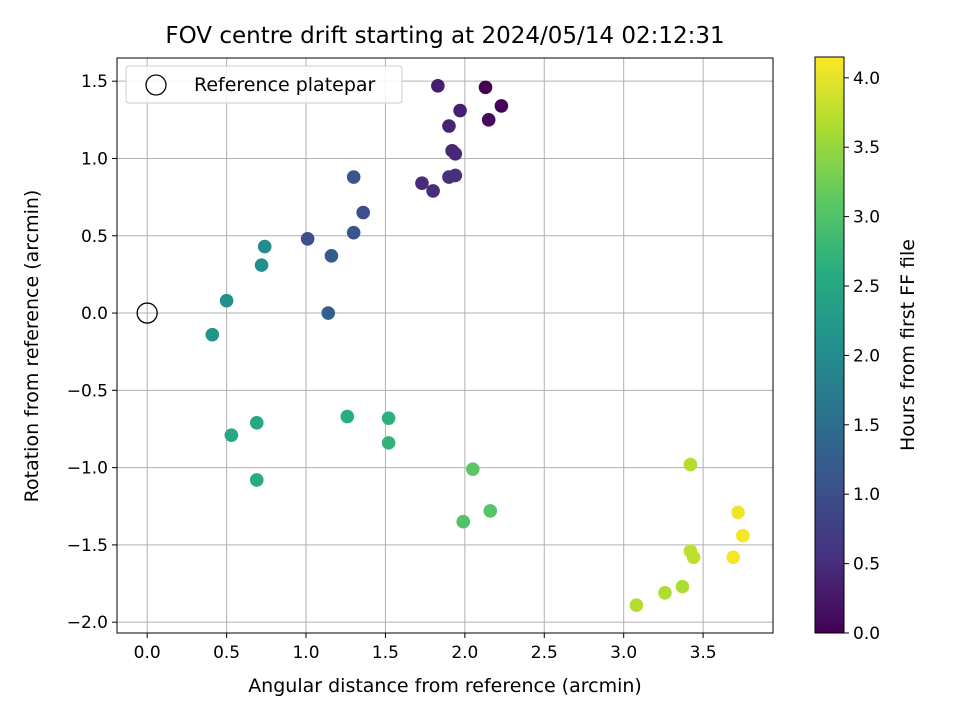 This screenshot has height=720, width=960. I want to click on colorbar-tick-label: 3.0, so click(866, 218).